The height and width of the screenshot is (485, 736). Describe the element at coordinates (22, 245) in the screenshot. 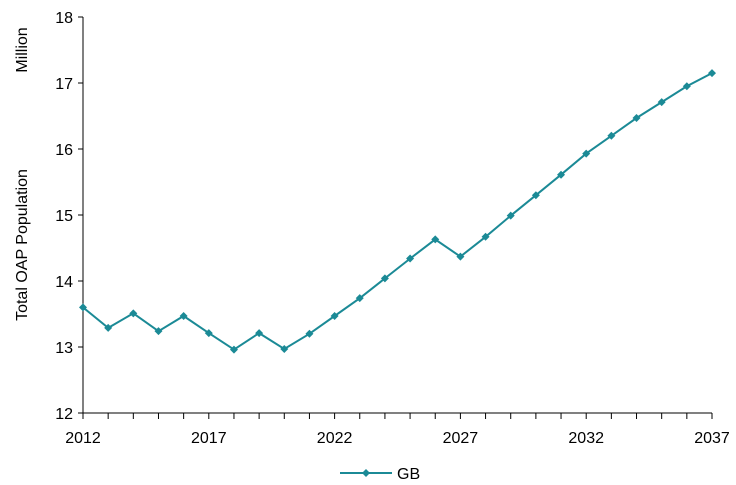

I see `y-axis-label: Total OAP Population` at that location.